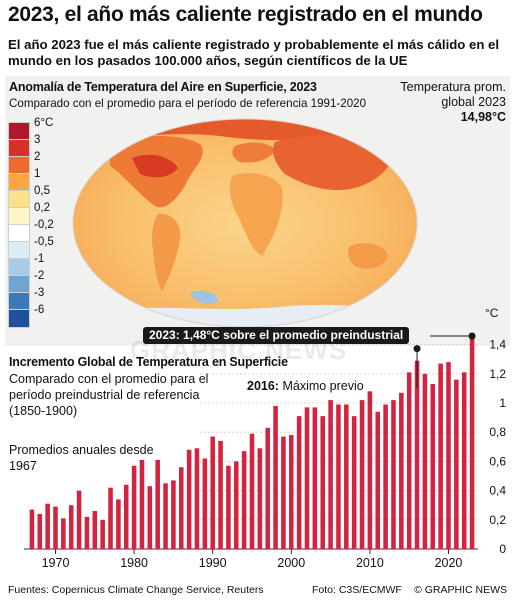  What do you see at coordinates (305, 386) in the screenshot?
I see `callout-2016: 2016: Máximo previo` at bounding box center [305, 386].